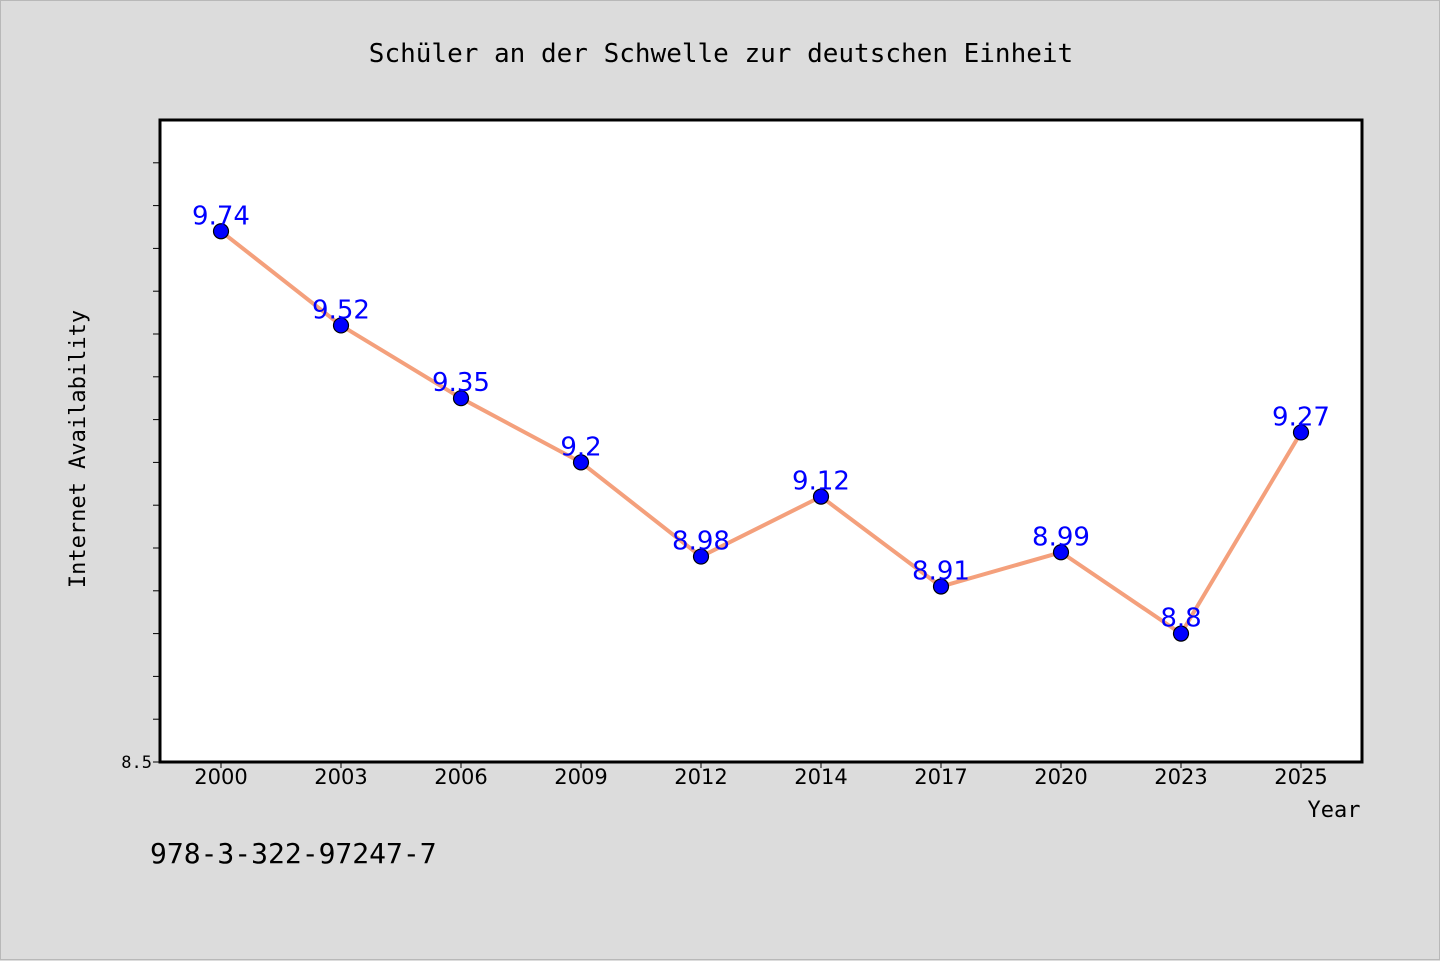  I want to click on x-tick-label: 2000, so click(220, 777).